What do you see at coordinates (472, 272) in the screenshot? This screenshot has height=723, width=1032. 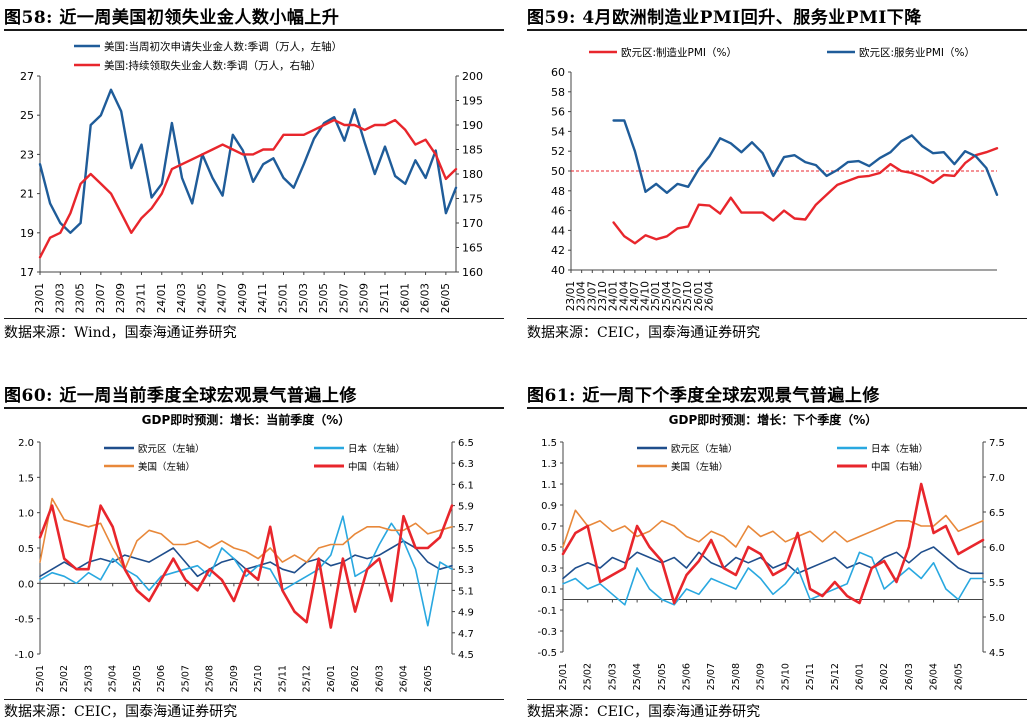 I see `y-tick-label-right: 160` at bounding box center [472, 272].